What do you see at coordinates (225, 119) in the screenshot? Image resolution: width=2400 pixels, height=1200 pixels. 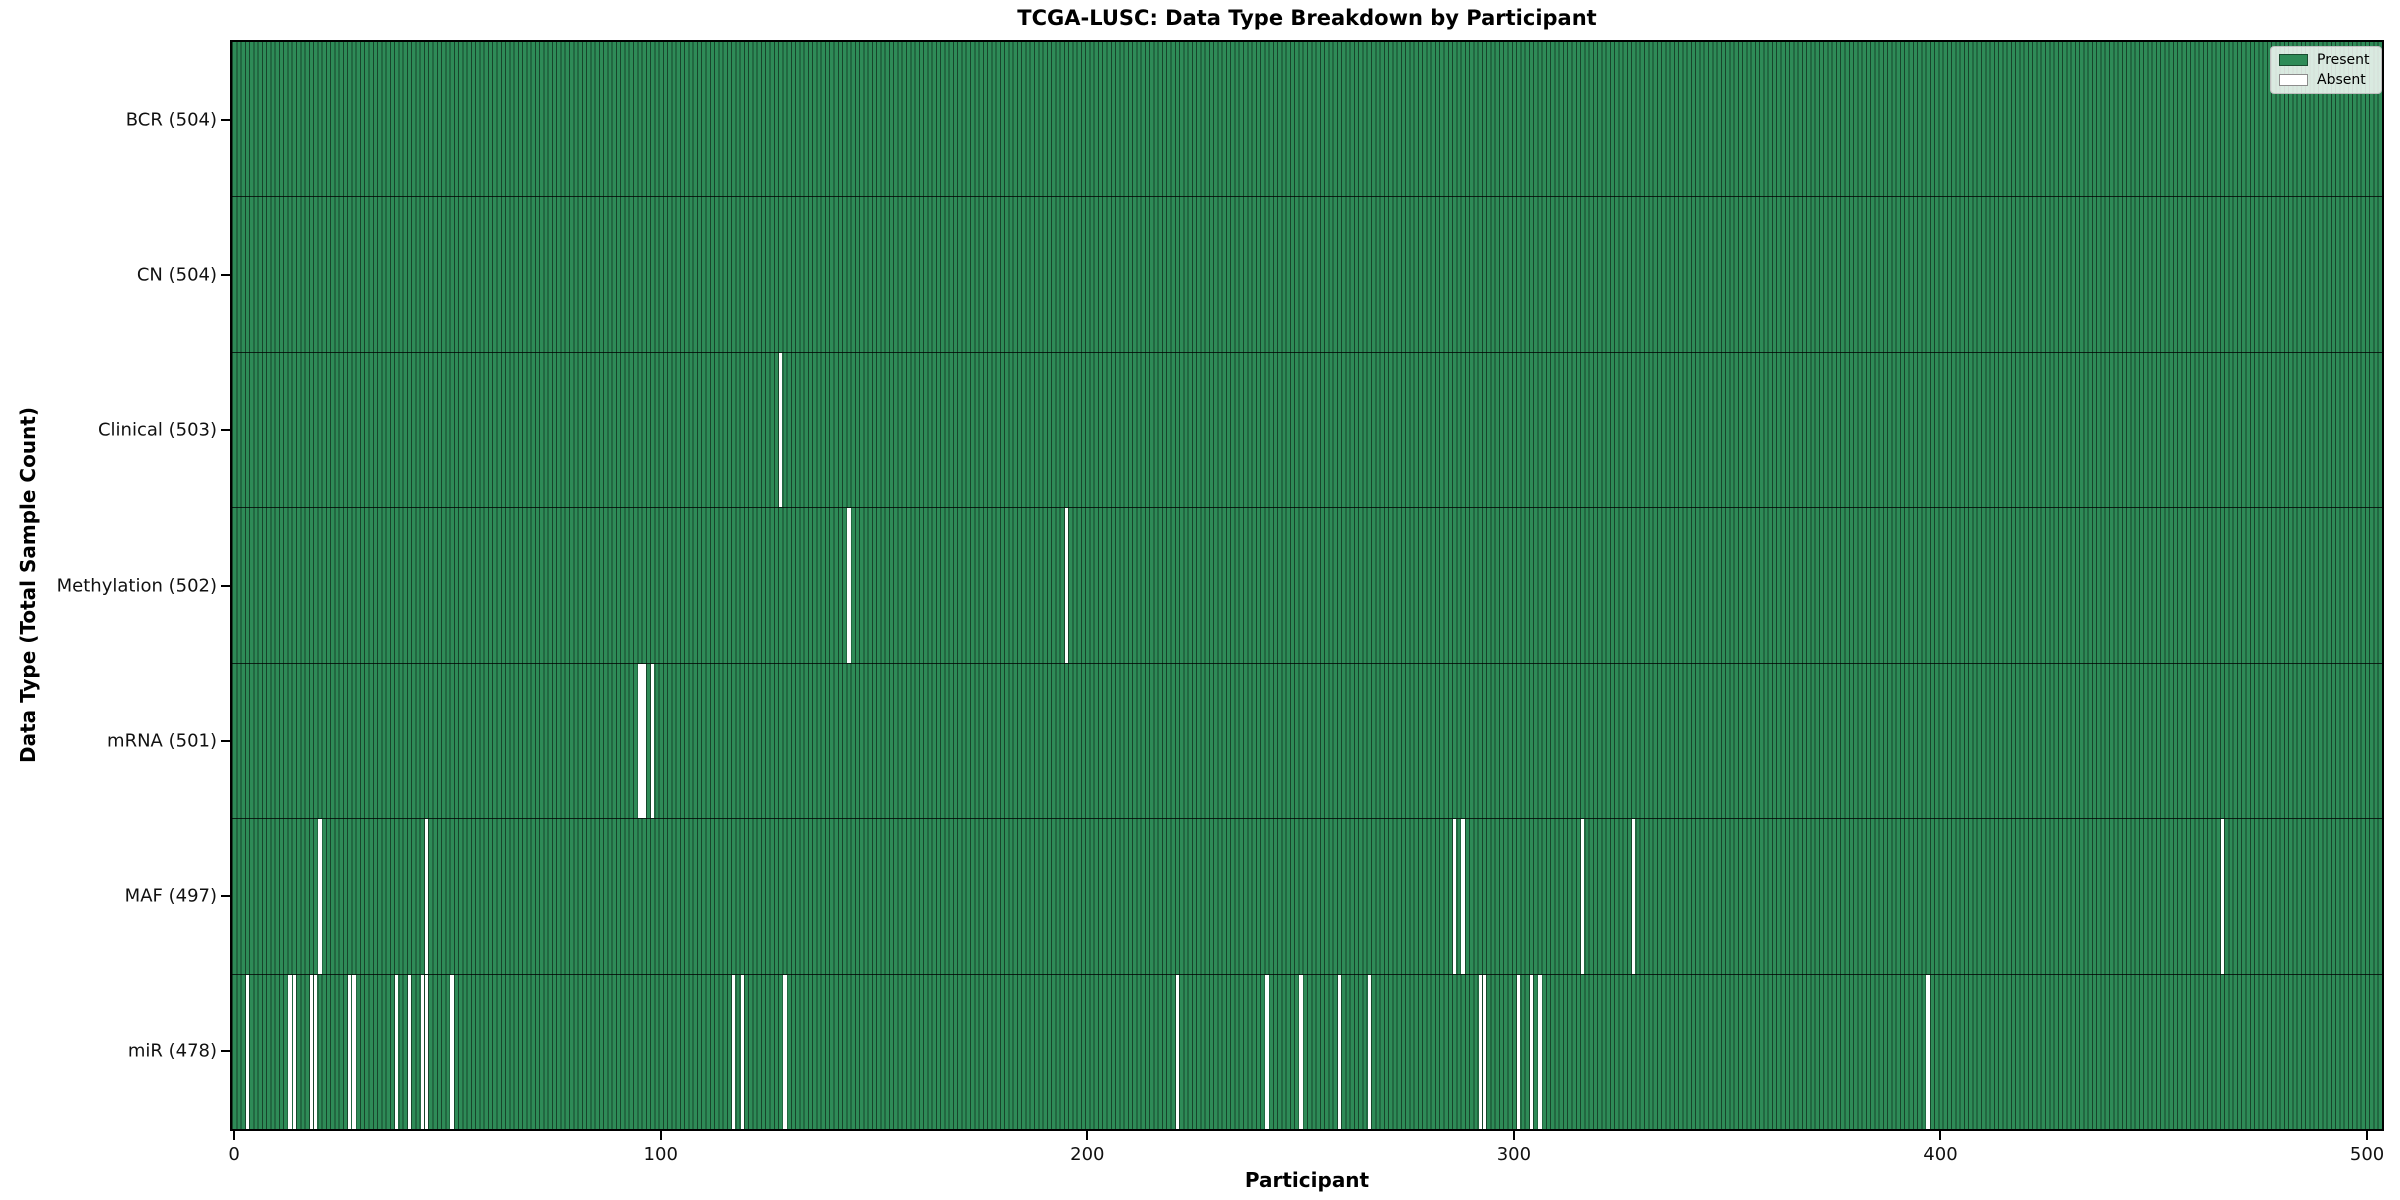 I see `y-tick-mark-bcr` at bounding box center [225, 119].